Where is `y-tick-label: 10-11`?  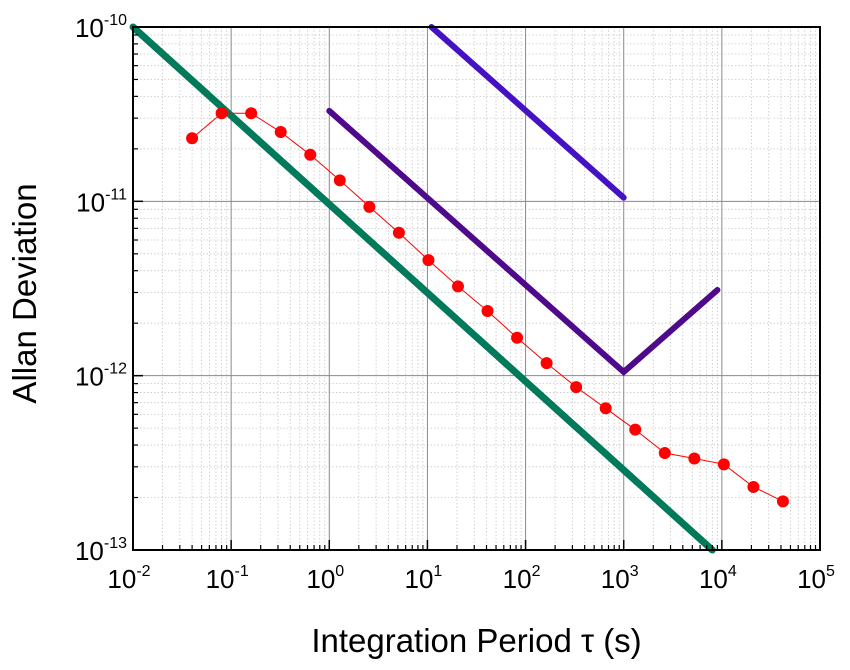
y-tick-label: 10-11 is located at coordinates (101, 201).